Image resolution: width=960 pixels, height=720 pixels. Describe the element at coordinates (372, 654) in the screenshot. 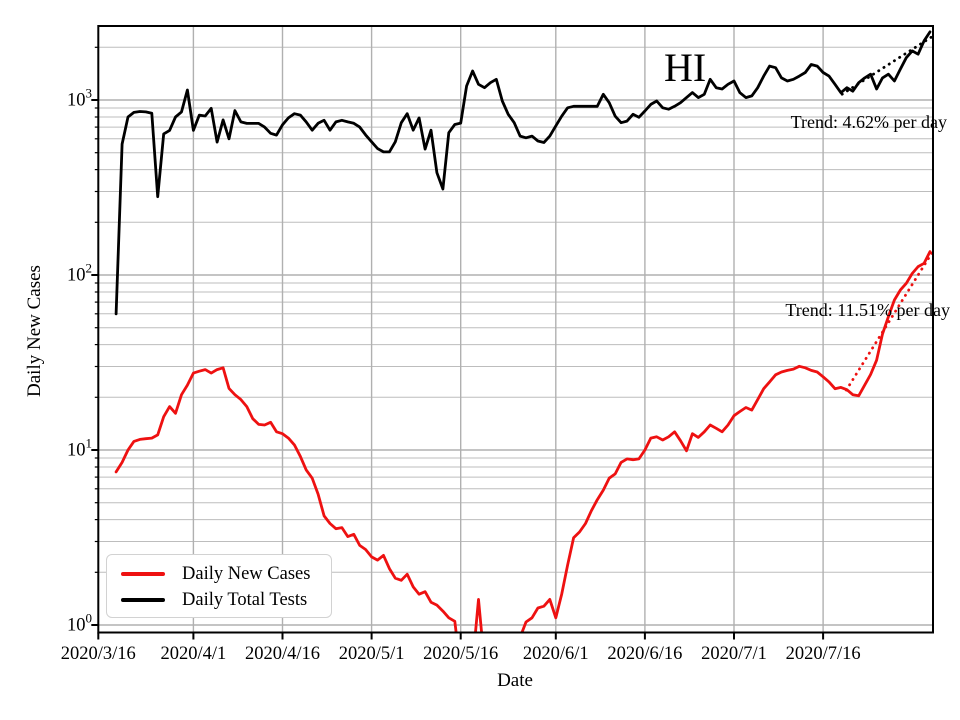

I see `x-tick-label: 2020/5/1` at that location.